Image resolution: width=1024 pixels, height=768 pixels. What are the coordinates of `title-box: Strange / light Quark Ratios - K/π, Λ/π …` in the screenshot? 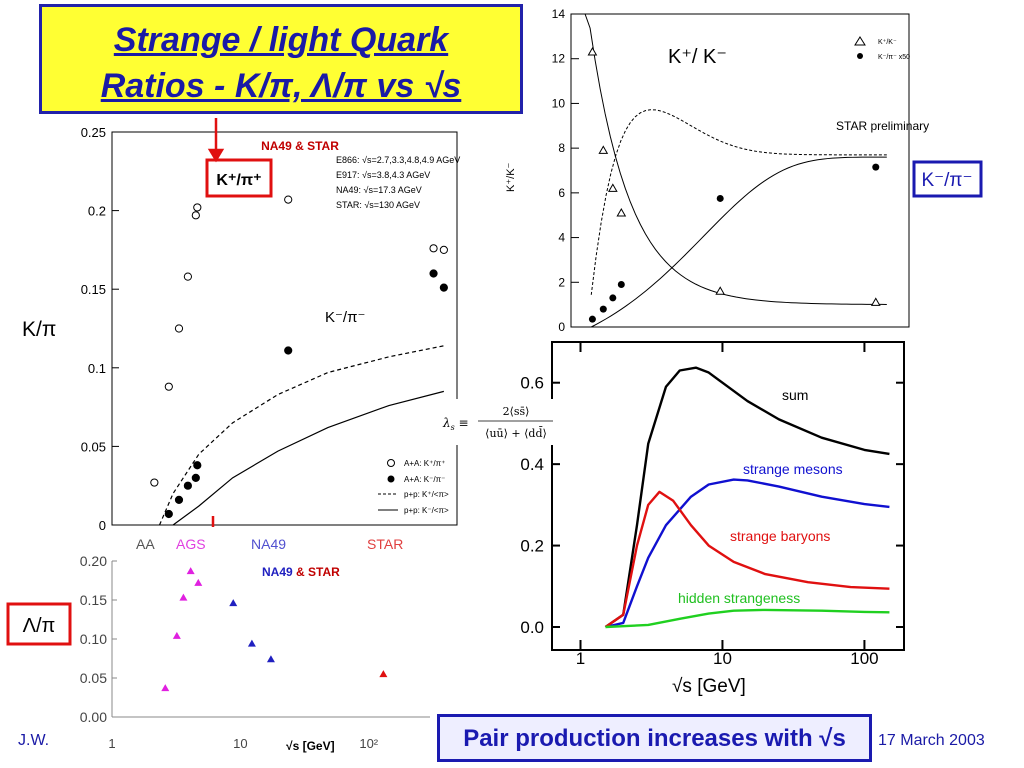 It's located at (281, 59).